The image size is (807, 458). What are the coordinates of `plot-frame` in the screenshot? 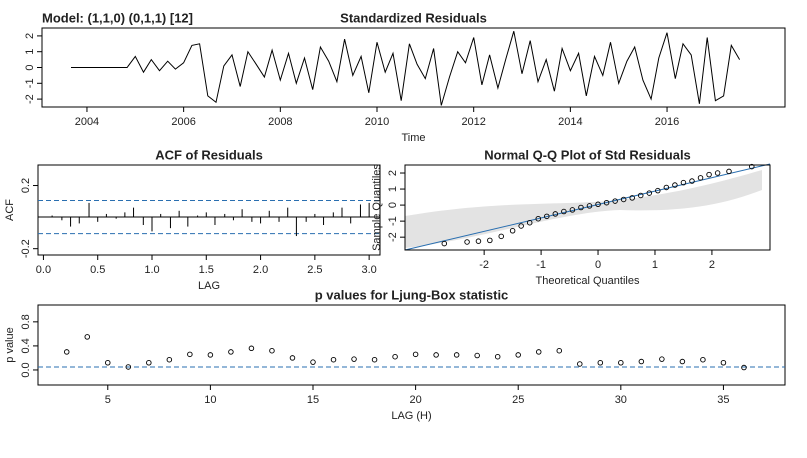 It's located at (209, 210).